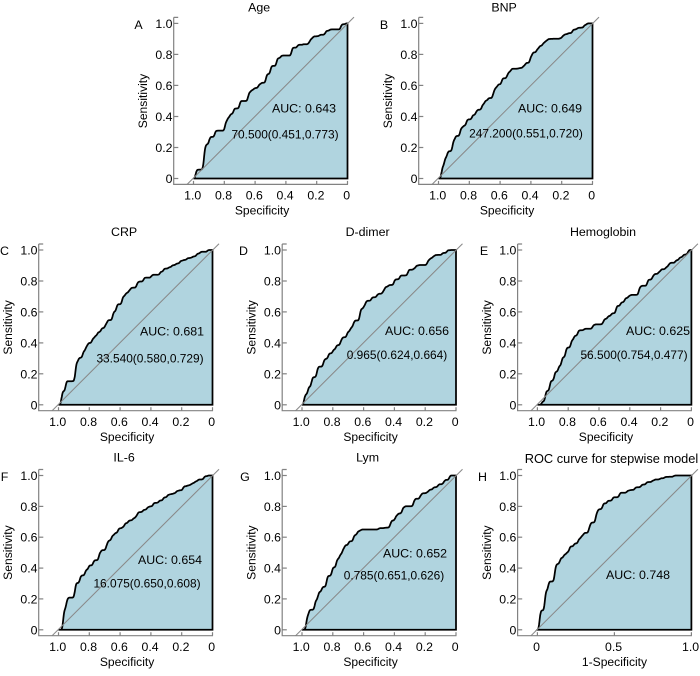 The height and width of the screenshot is (676, 700). What do you see at coordinates (417, 331) in the screenshot?
I see `svg-text: AUC: 0.656` at bounding box center [417, 331].